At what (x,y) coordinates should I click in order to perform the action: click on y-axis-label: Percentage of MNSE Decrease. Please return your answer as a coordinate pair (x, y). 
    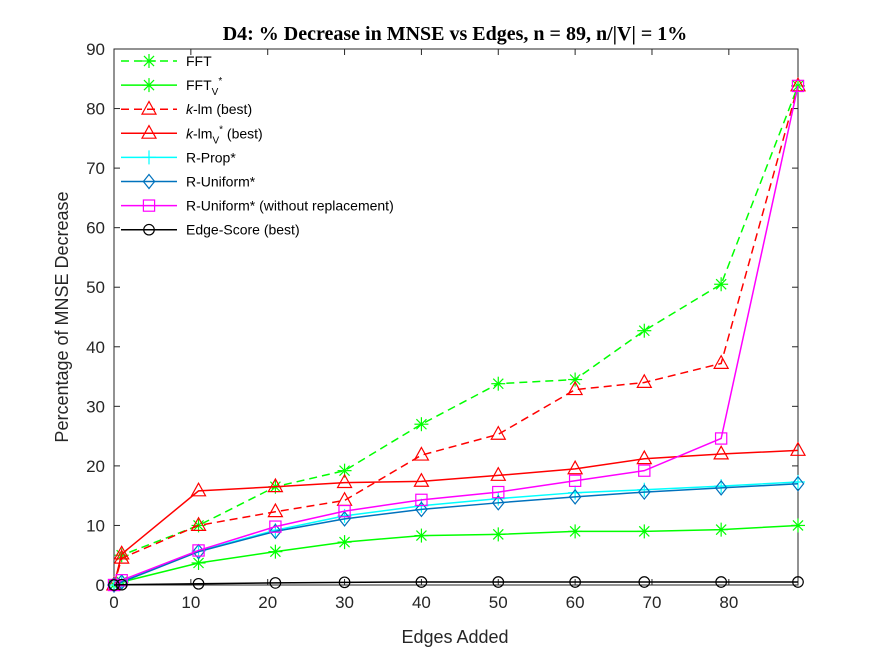
    Looking at the image, I should click on (62, 316).